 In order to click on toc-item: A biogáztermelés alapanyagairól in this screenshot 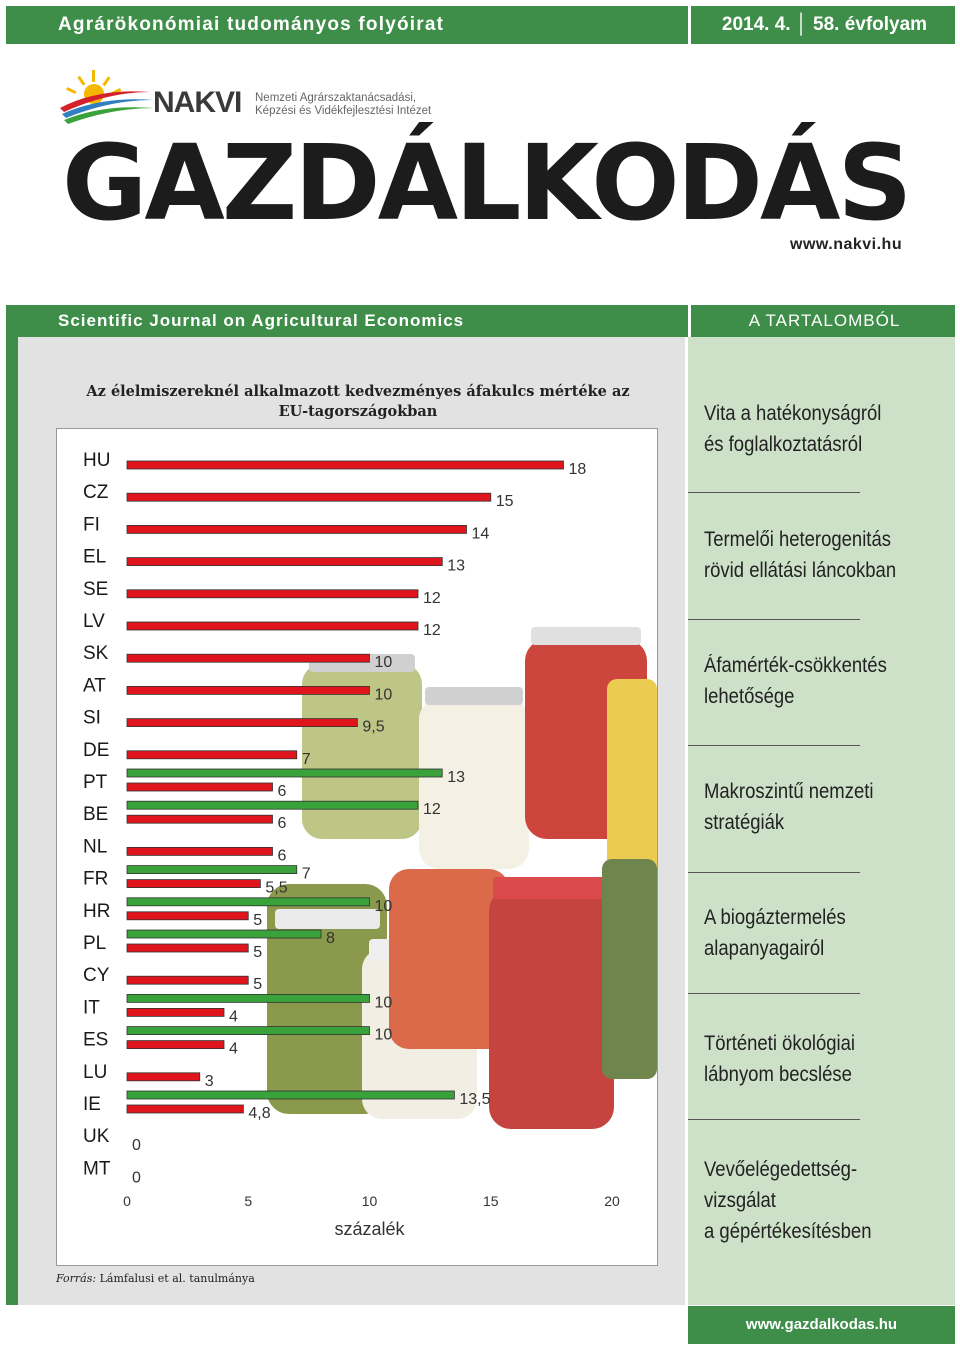, I will do `click(809, 933)`.